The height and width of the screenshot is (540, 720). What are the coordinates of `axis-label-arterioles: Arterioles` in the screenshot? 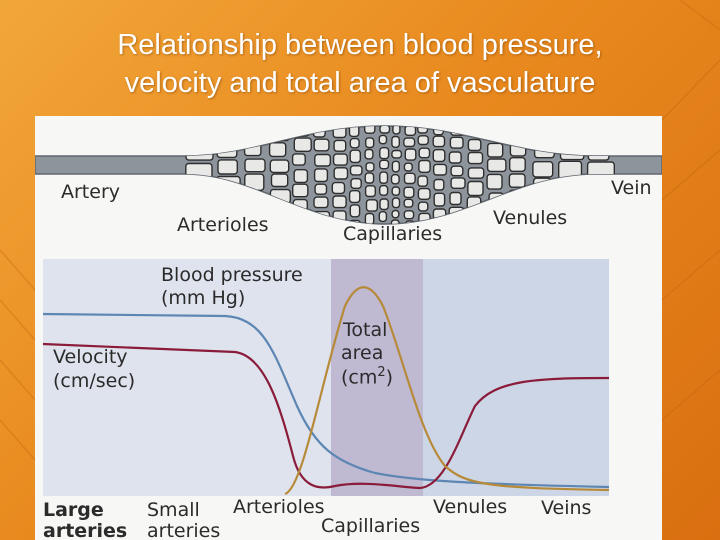 It's located at (279, 507).